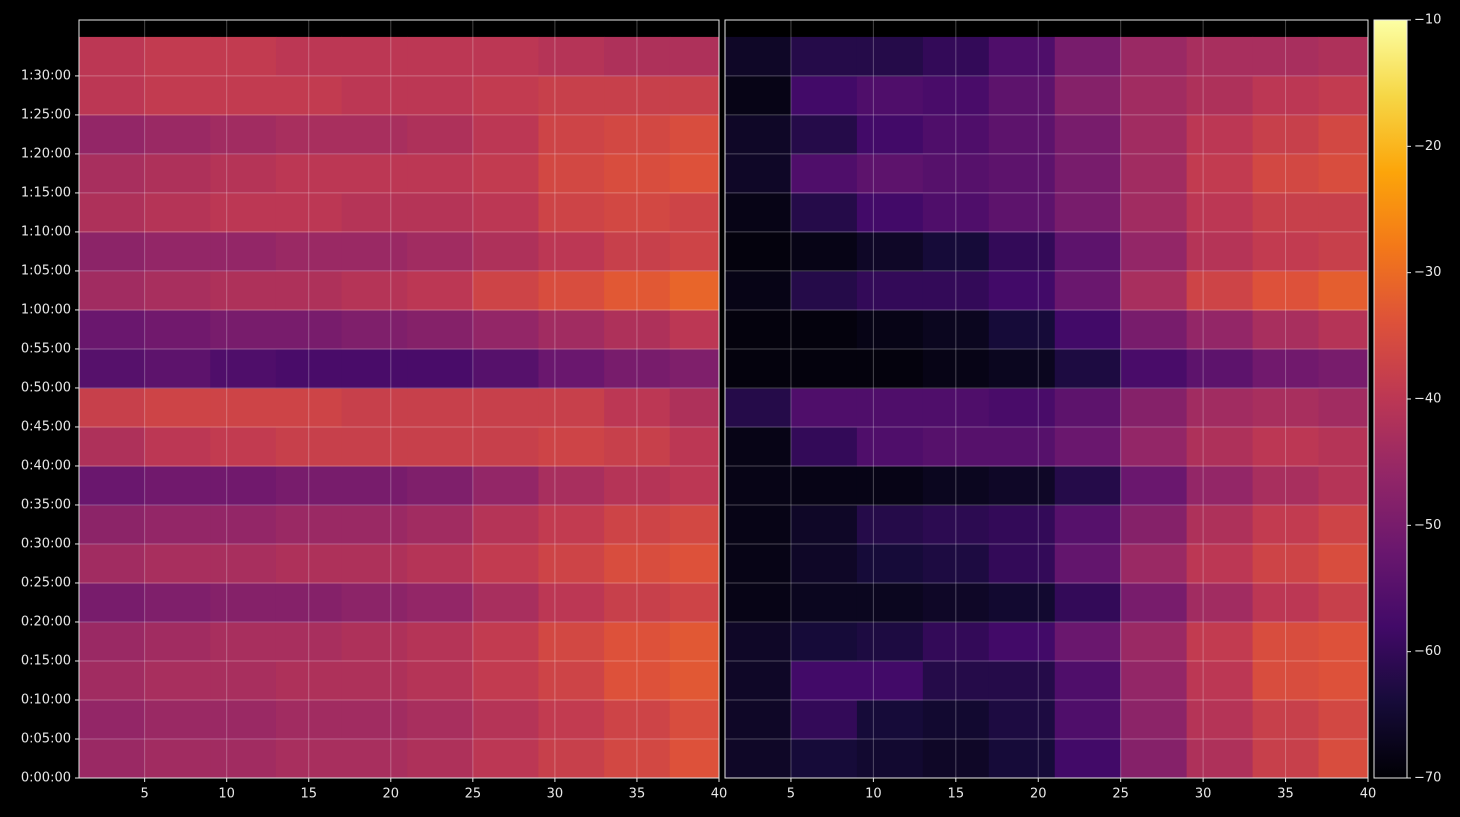  What do you see at coordinates (46, 621) in the screenshot?
I see `y-tick-label: 0:20:00` at bounding box center [46, 621].